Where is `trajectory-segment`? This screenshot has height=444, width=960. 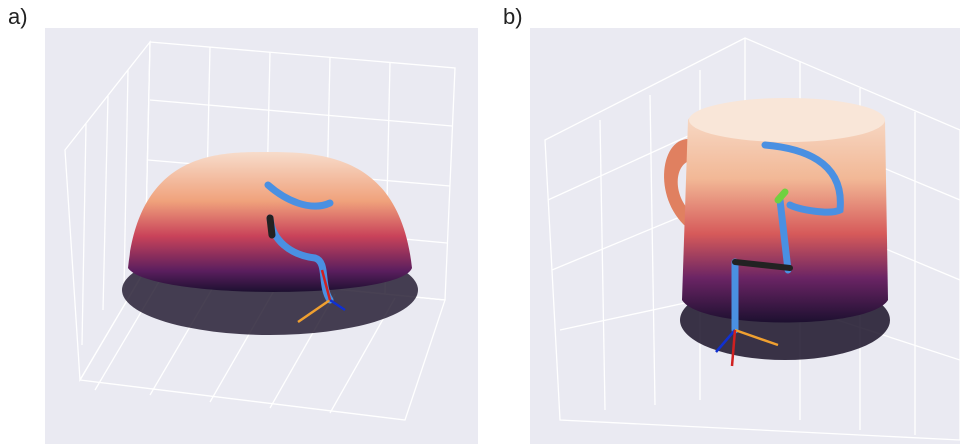
trajectory-segment is located at coordinates (762, 265).